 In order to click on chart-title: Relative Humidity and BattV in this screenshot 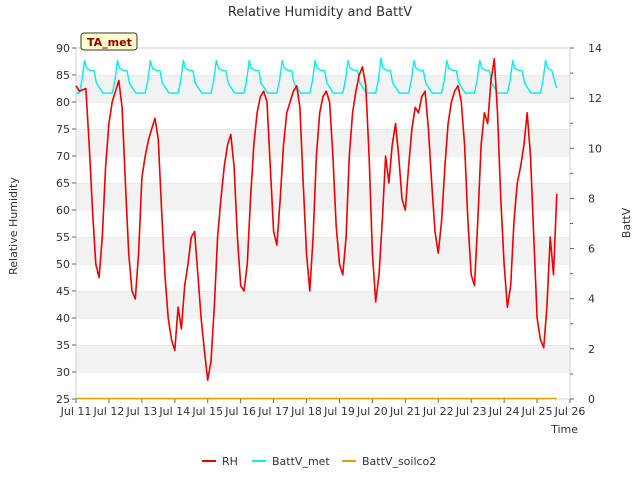, I will do `click(320, 12)`.